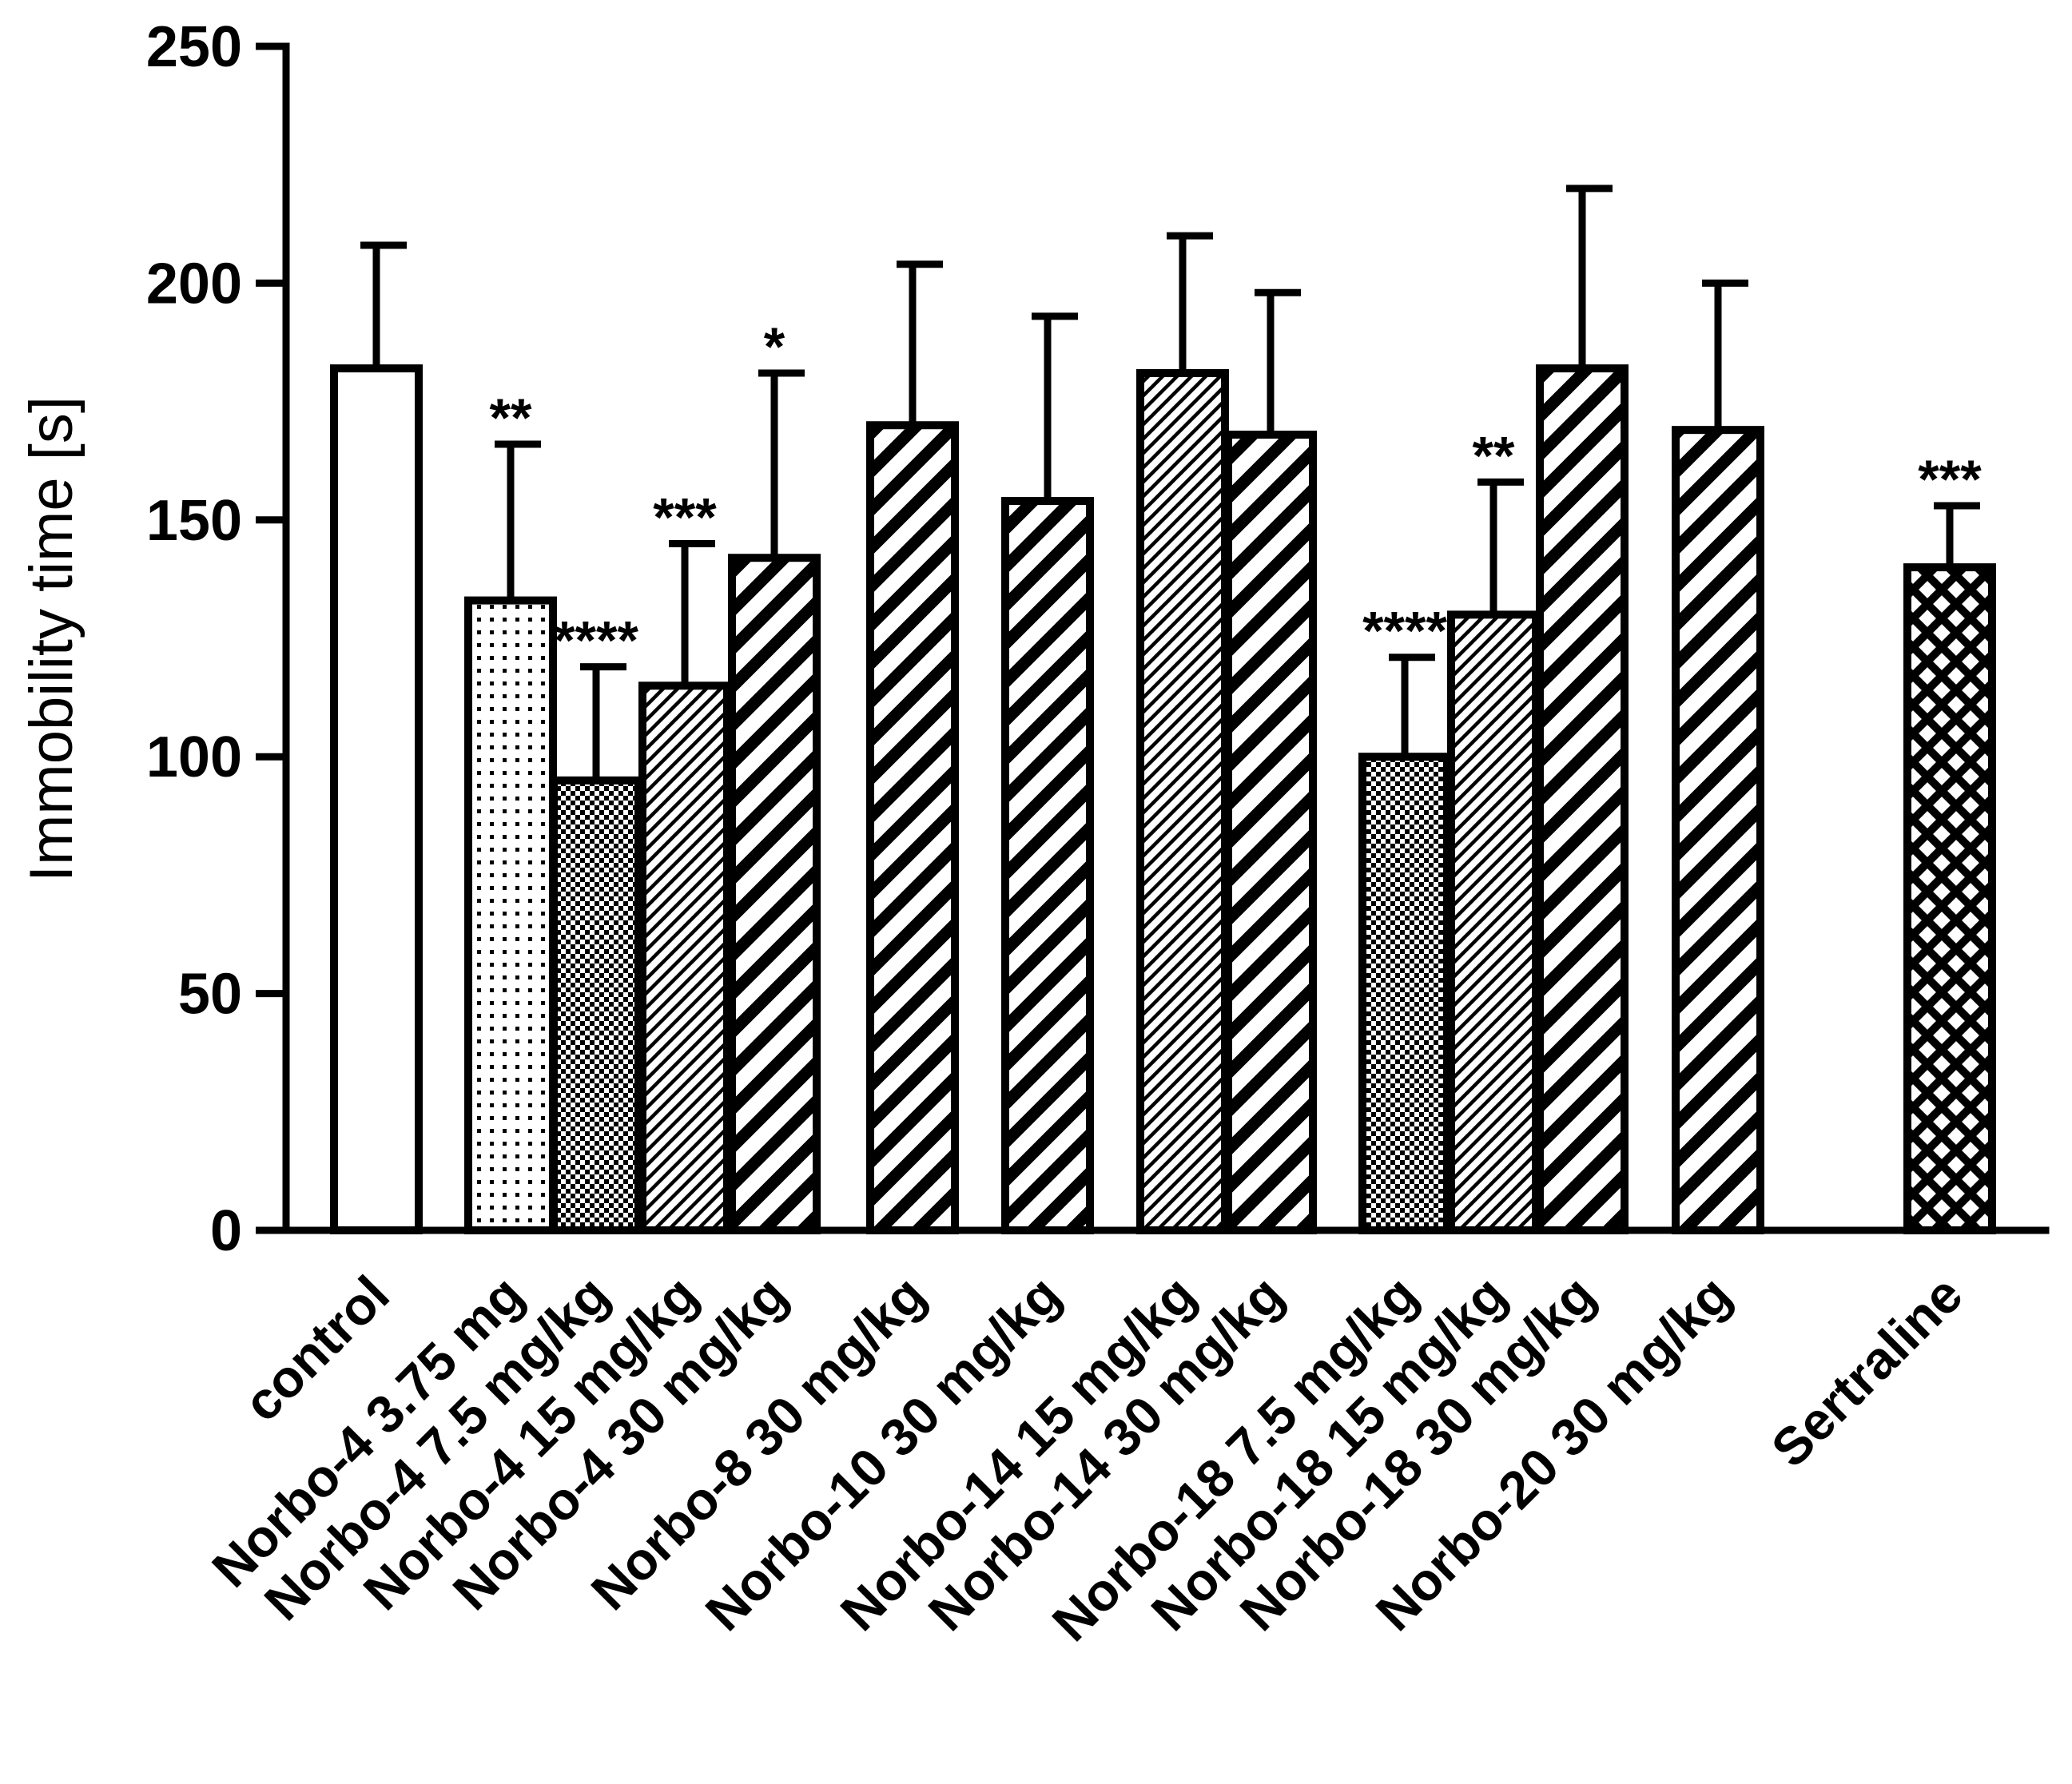 The width and height of the screenshot is (2072, 1784). Describe the element at coordinates (210, 995) in the screenshot. I see `y-tick-label: 50` at that location.